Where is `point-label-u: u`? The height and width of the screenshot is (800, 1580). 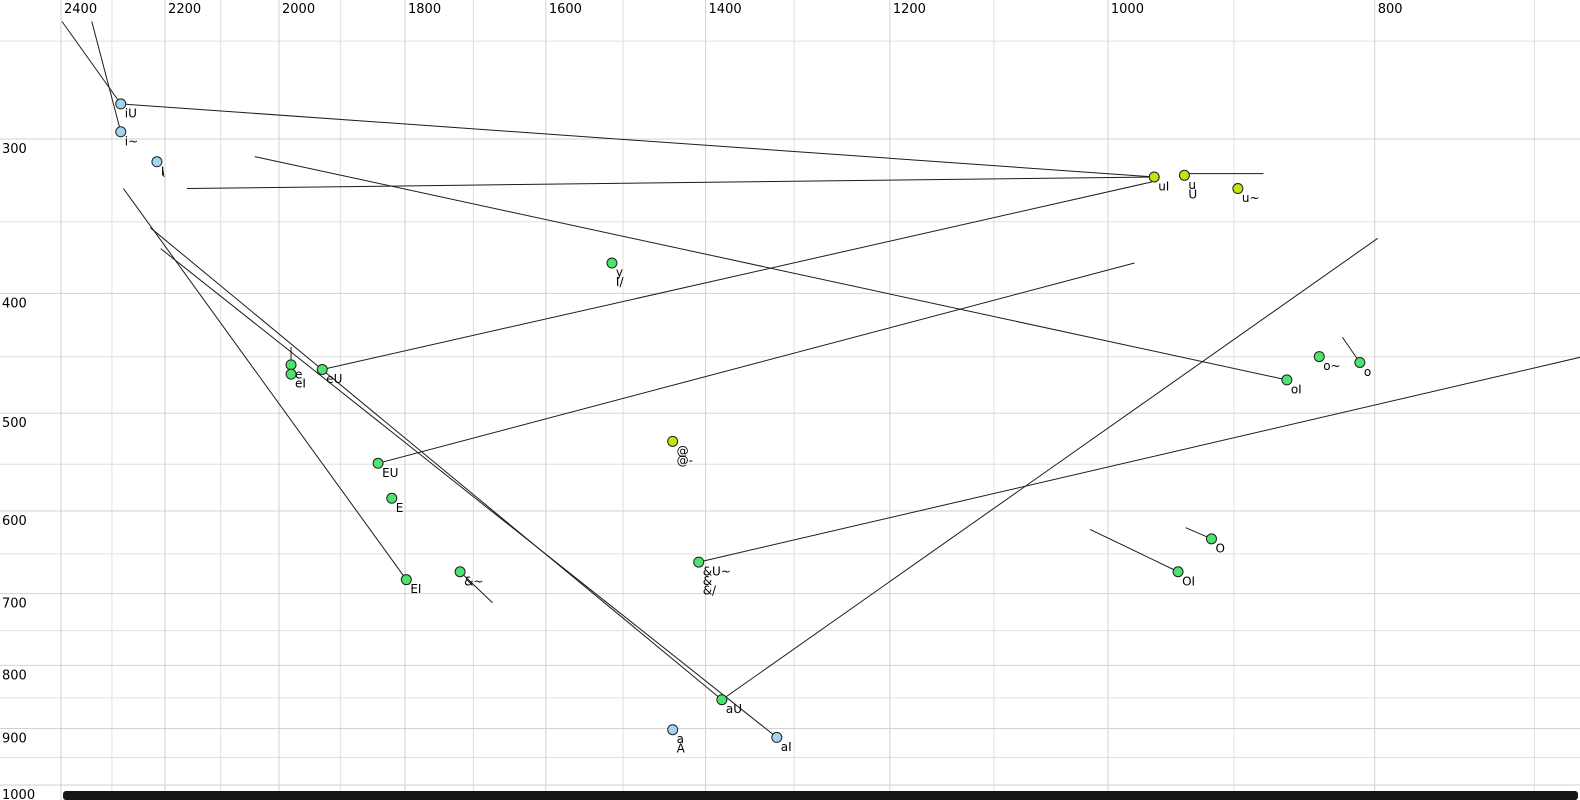
point-label-u: u is located at coordinates (1192, 185).